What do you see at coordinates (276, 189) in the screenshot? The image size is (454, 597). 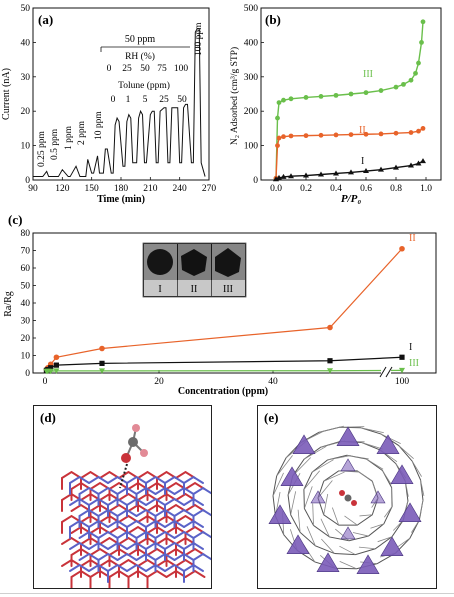 I see `panel-b-x-tick-label: 0.0` at bounding box center [276, 189].